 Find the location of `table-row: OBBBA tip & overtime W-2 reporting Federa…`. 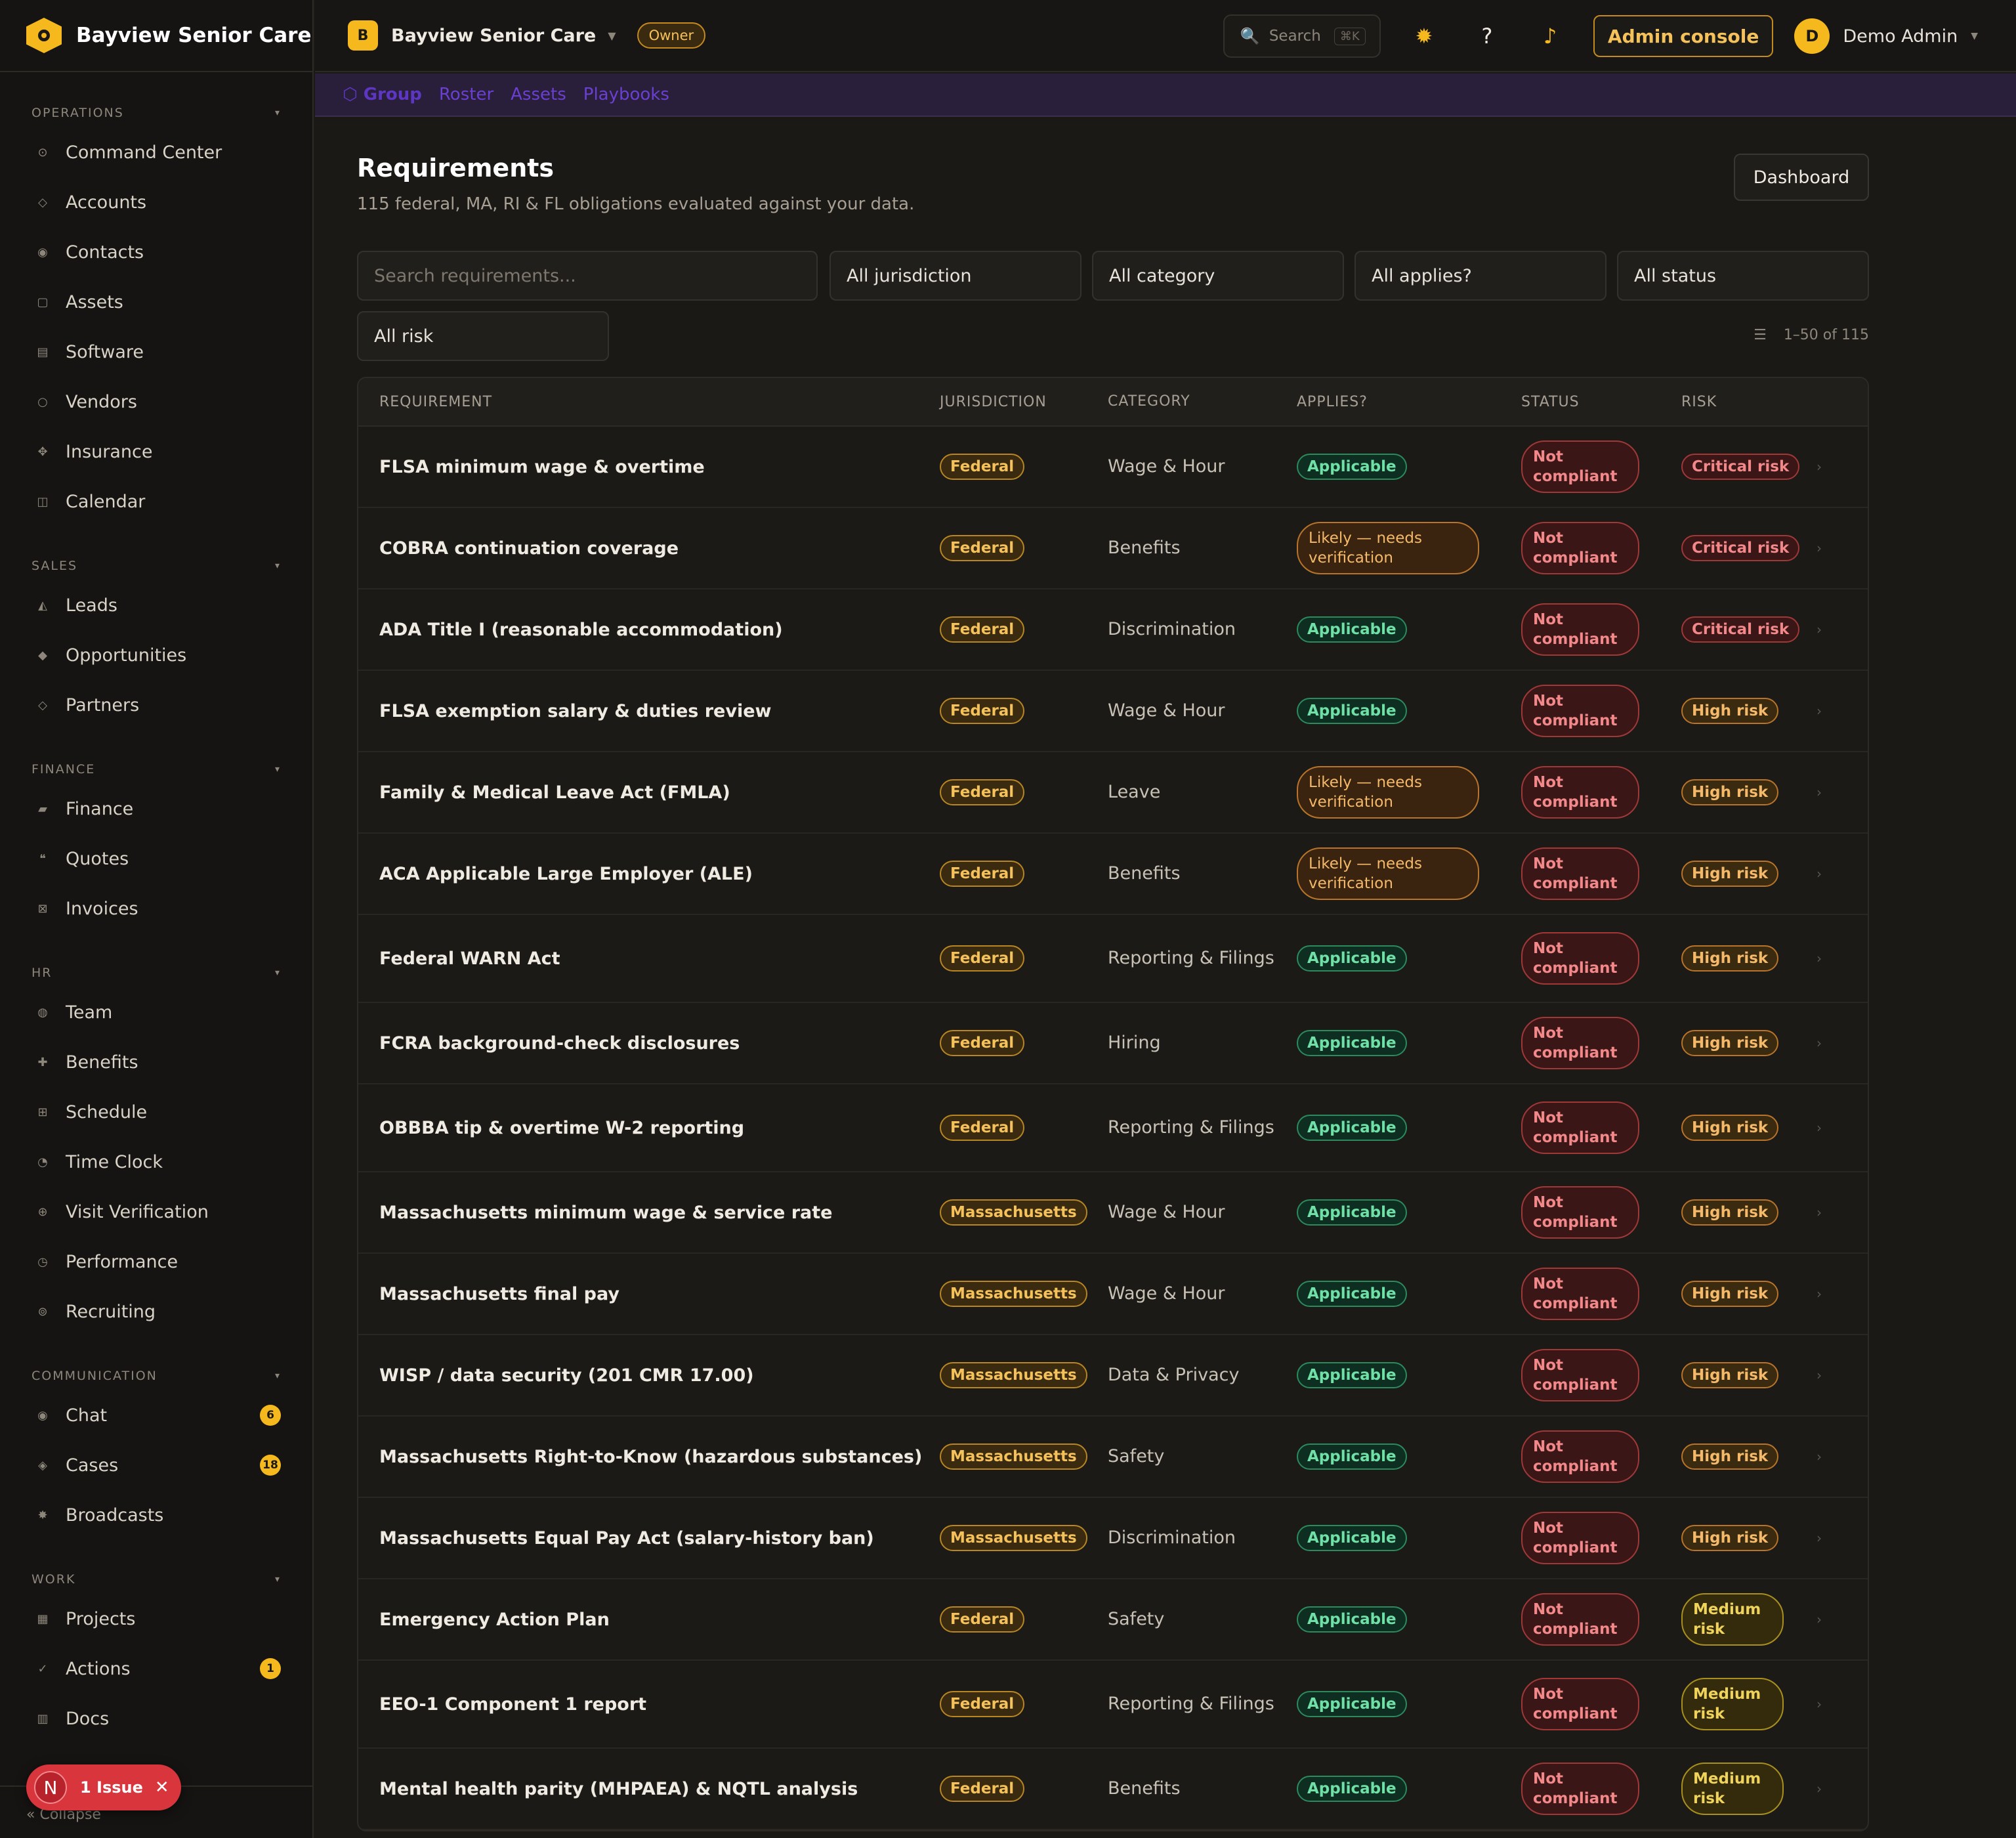

table-row: OBBBA tip & overtime W-2 reporting Federa… is located at coordinates (1113, 1128).